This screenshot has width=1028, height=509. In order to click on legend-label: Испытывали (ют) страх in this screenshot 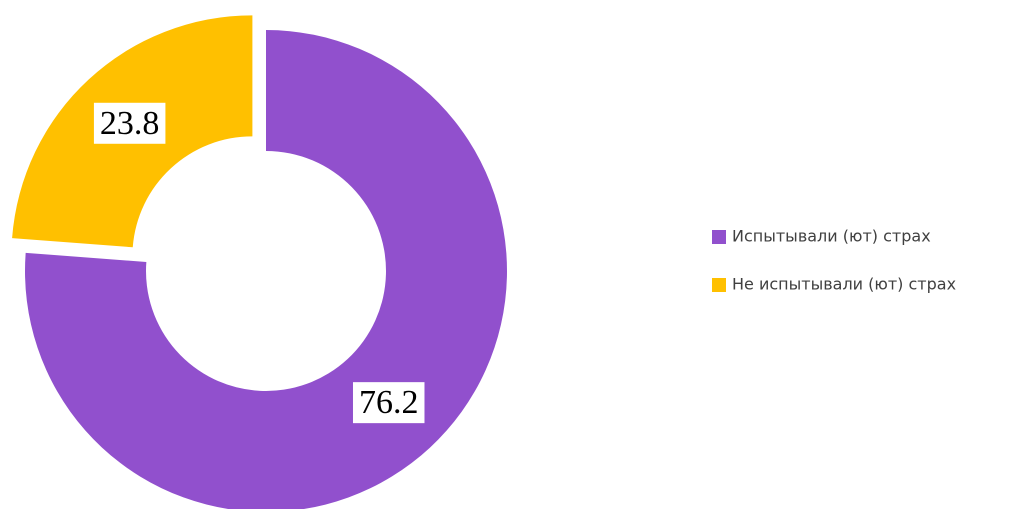, I will do `click(831, 236)`.